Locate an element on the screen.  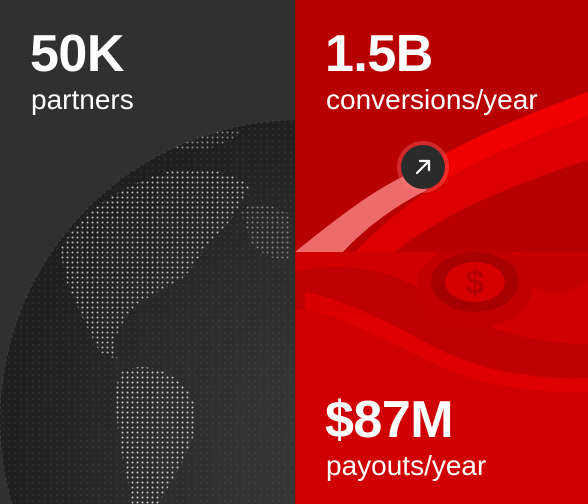
dollar-coin-icon: $ is located at coordinates (441, 322).